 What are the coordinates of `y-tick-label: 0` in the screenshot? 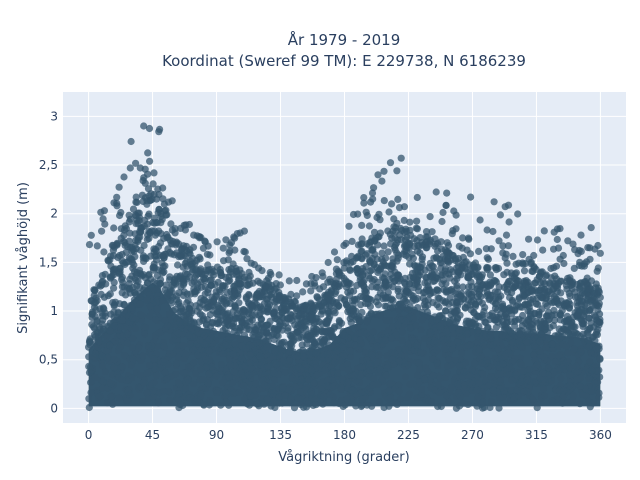 It's located at (54, 408).